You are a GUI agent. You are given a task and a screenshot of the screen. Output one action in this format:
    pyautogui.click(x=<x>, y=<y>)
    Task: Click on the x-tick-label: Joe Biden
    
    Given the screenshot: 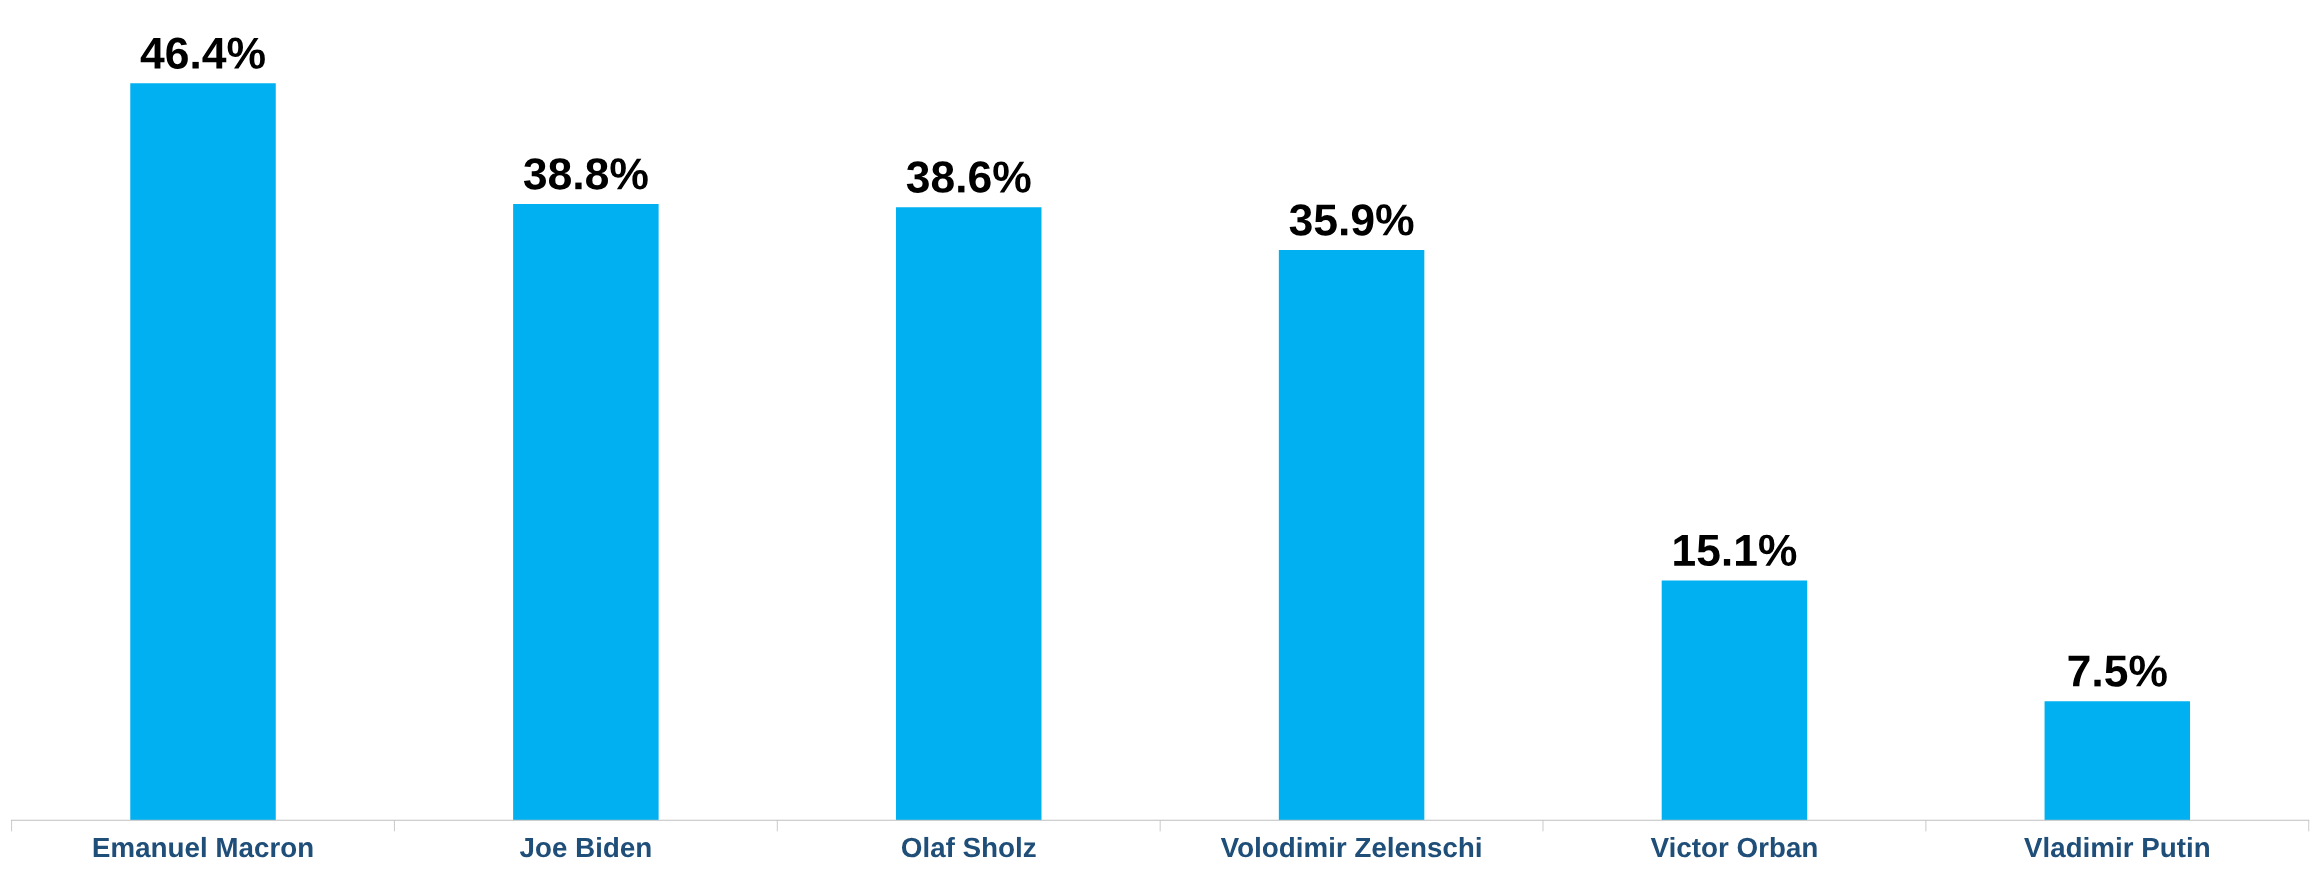 What is the action you would take?
    pyautogui.click(x=585, y=847)
    